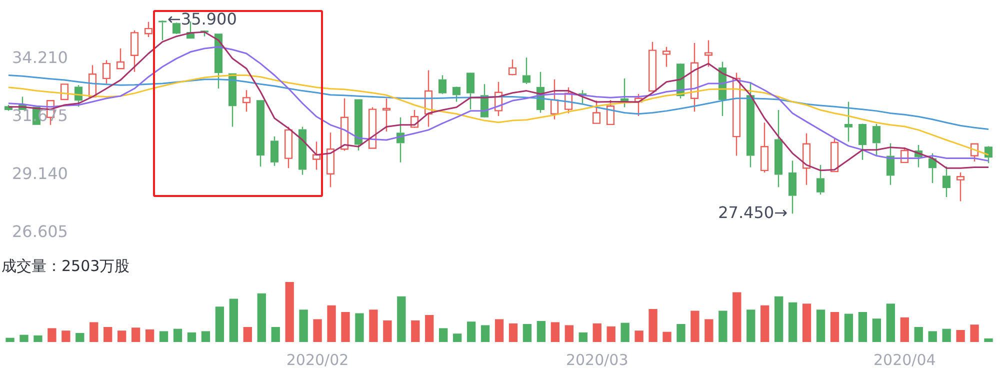 Image resolution: width=1000 pixels, height=380 pixels. What do you see at coordinates (40, 174) in the screenshot?
I see `y-tick-label: 29.140` at bounding box center [40, 174].